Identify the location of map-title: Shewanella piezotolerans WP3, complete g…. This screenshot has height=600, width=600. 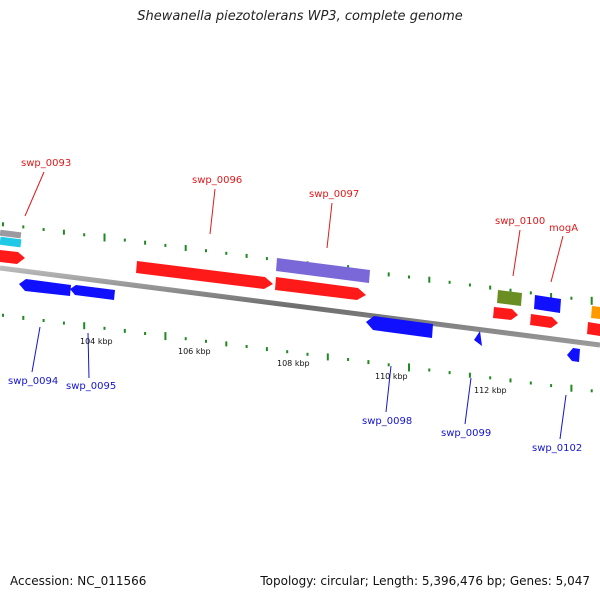
(300, 16).